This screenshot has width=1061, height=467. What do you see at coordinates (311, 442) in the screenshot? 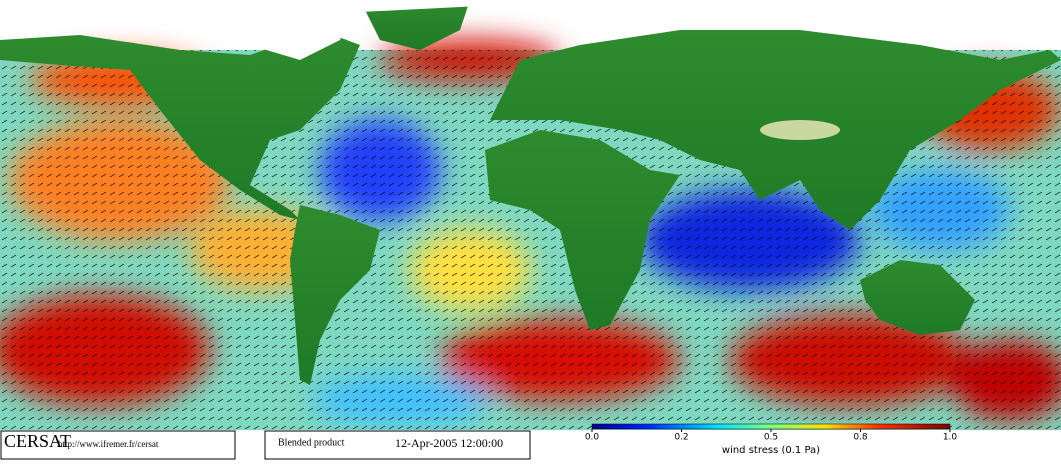
I see `product: Blended product` at bounding box center [311, 442].